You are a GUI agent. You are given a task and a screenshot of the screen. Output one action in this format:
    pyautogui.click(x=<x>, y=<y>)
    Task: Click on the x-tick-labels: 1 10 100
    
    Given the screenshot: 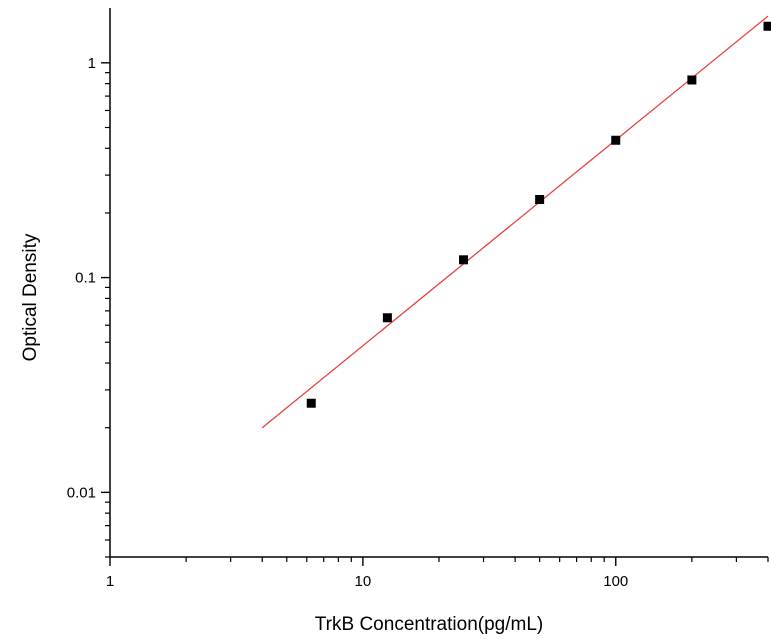 What is the action you would take?
    pyautogui.click(x=367, y=581)
    